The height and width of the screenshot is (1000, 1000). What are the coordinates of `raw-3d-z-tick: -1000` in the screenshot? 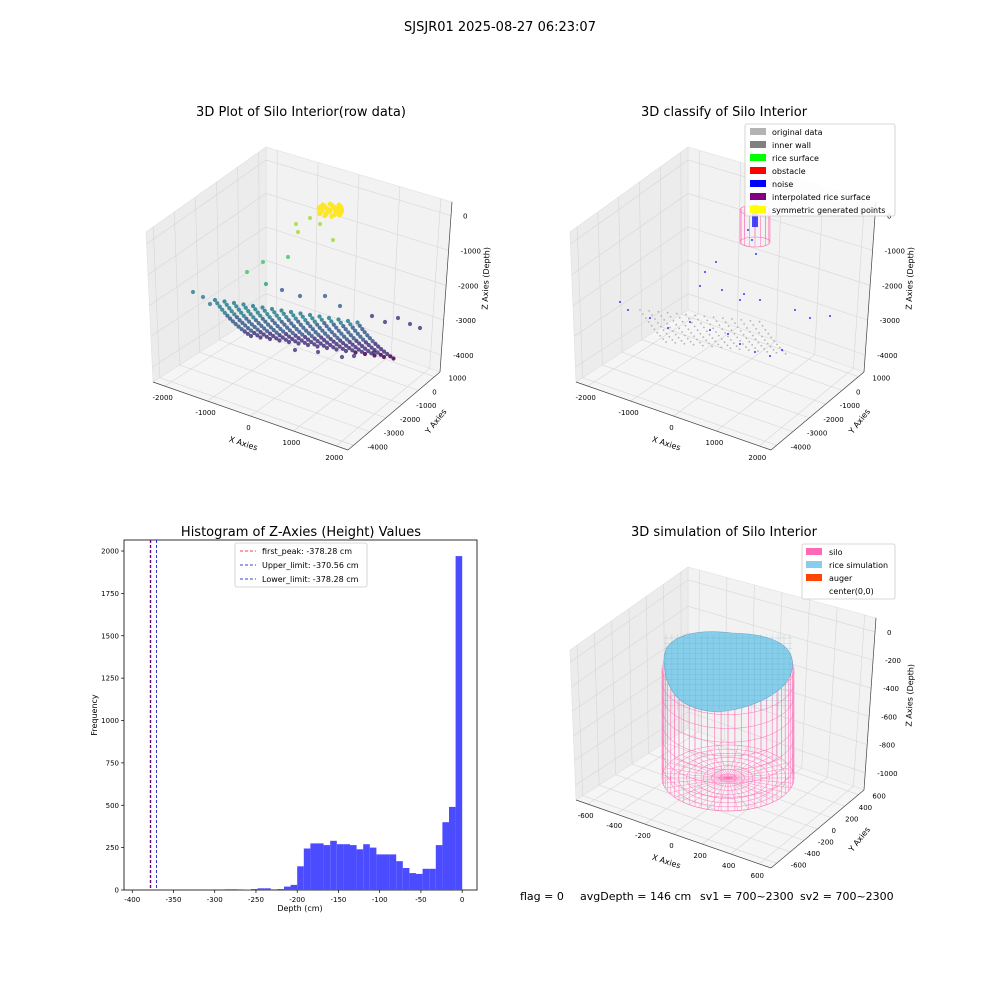 It's located at (471, 251).